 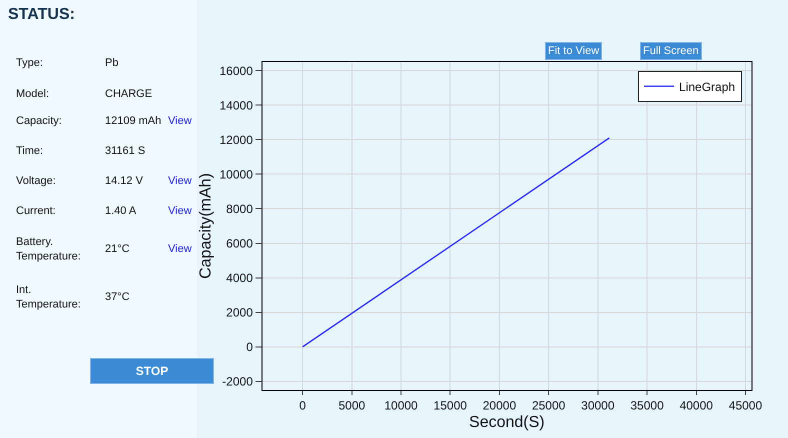 What do you see at coordinates (41, 14) in the screenshot?
I see `text: STATUS:` at bounding box center [41, 14].